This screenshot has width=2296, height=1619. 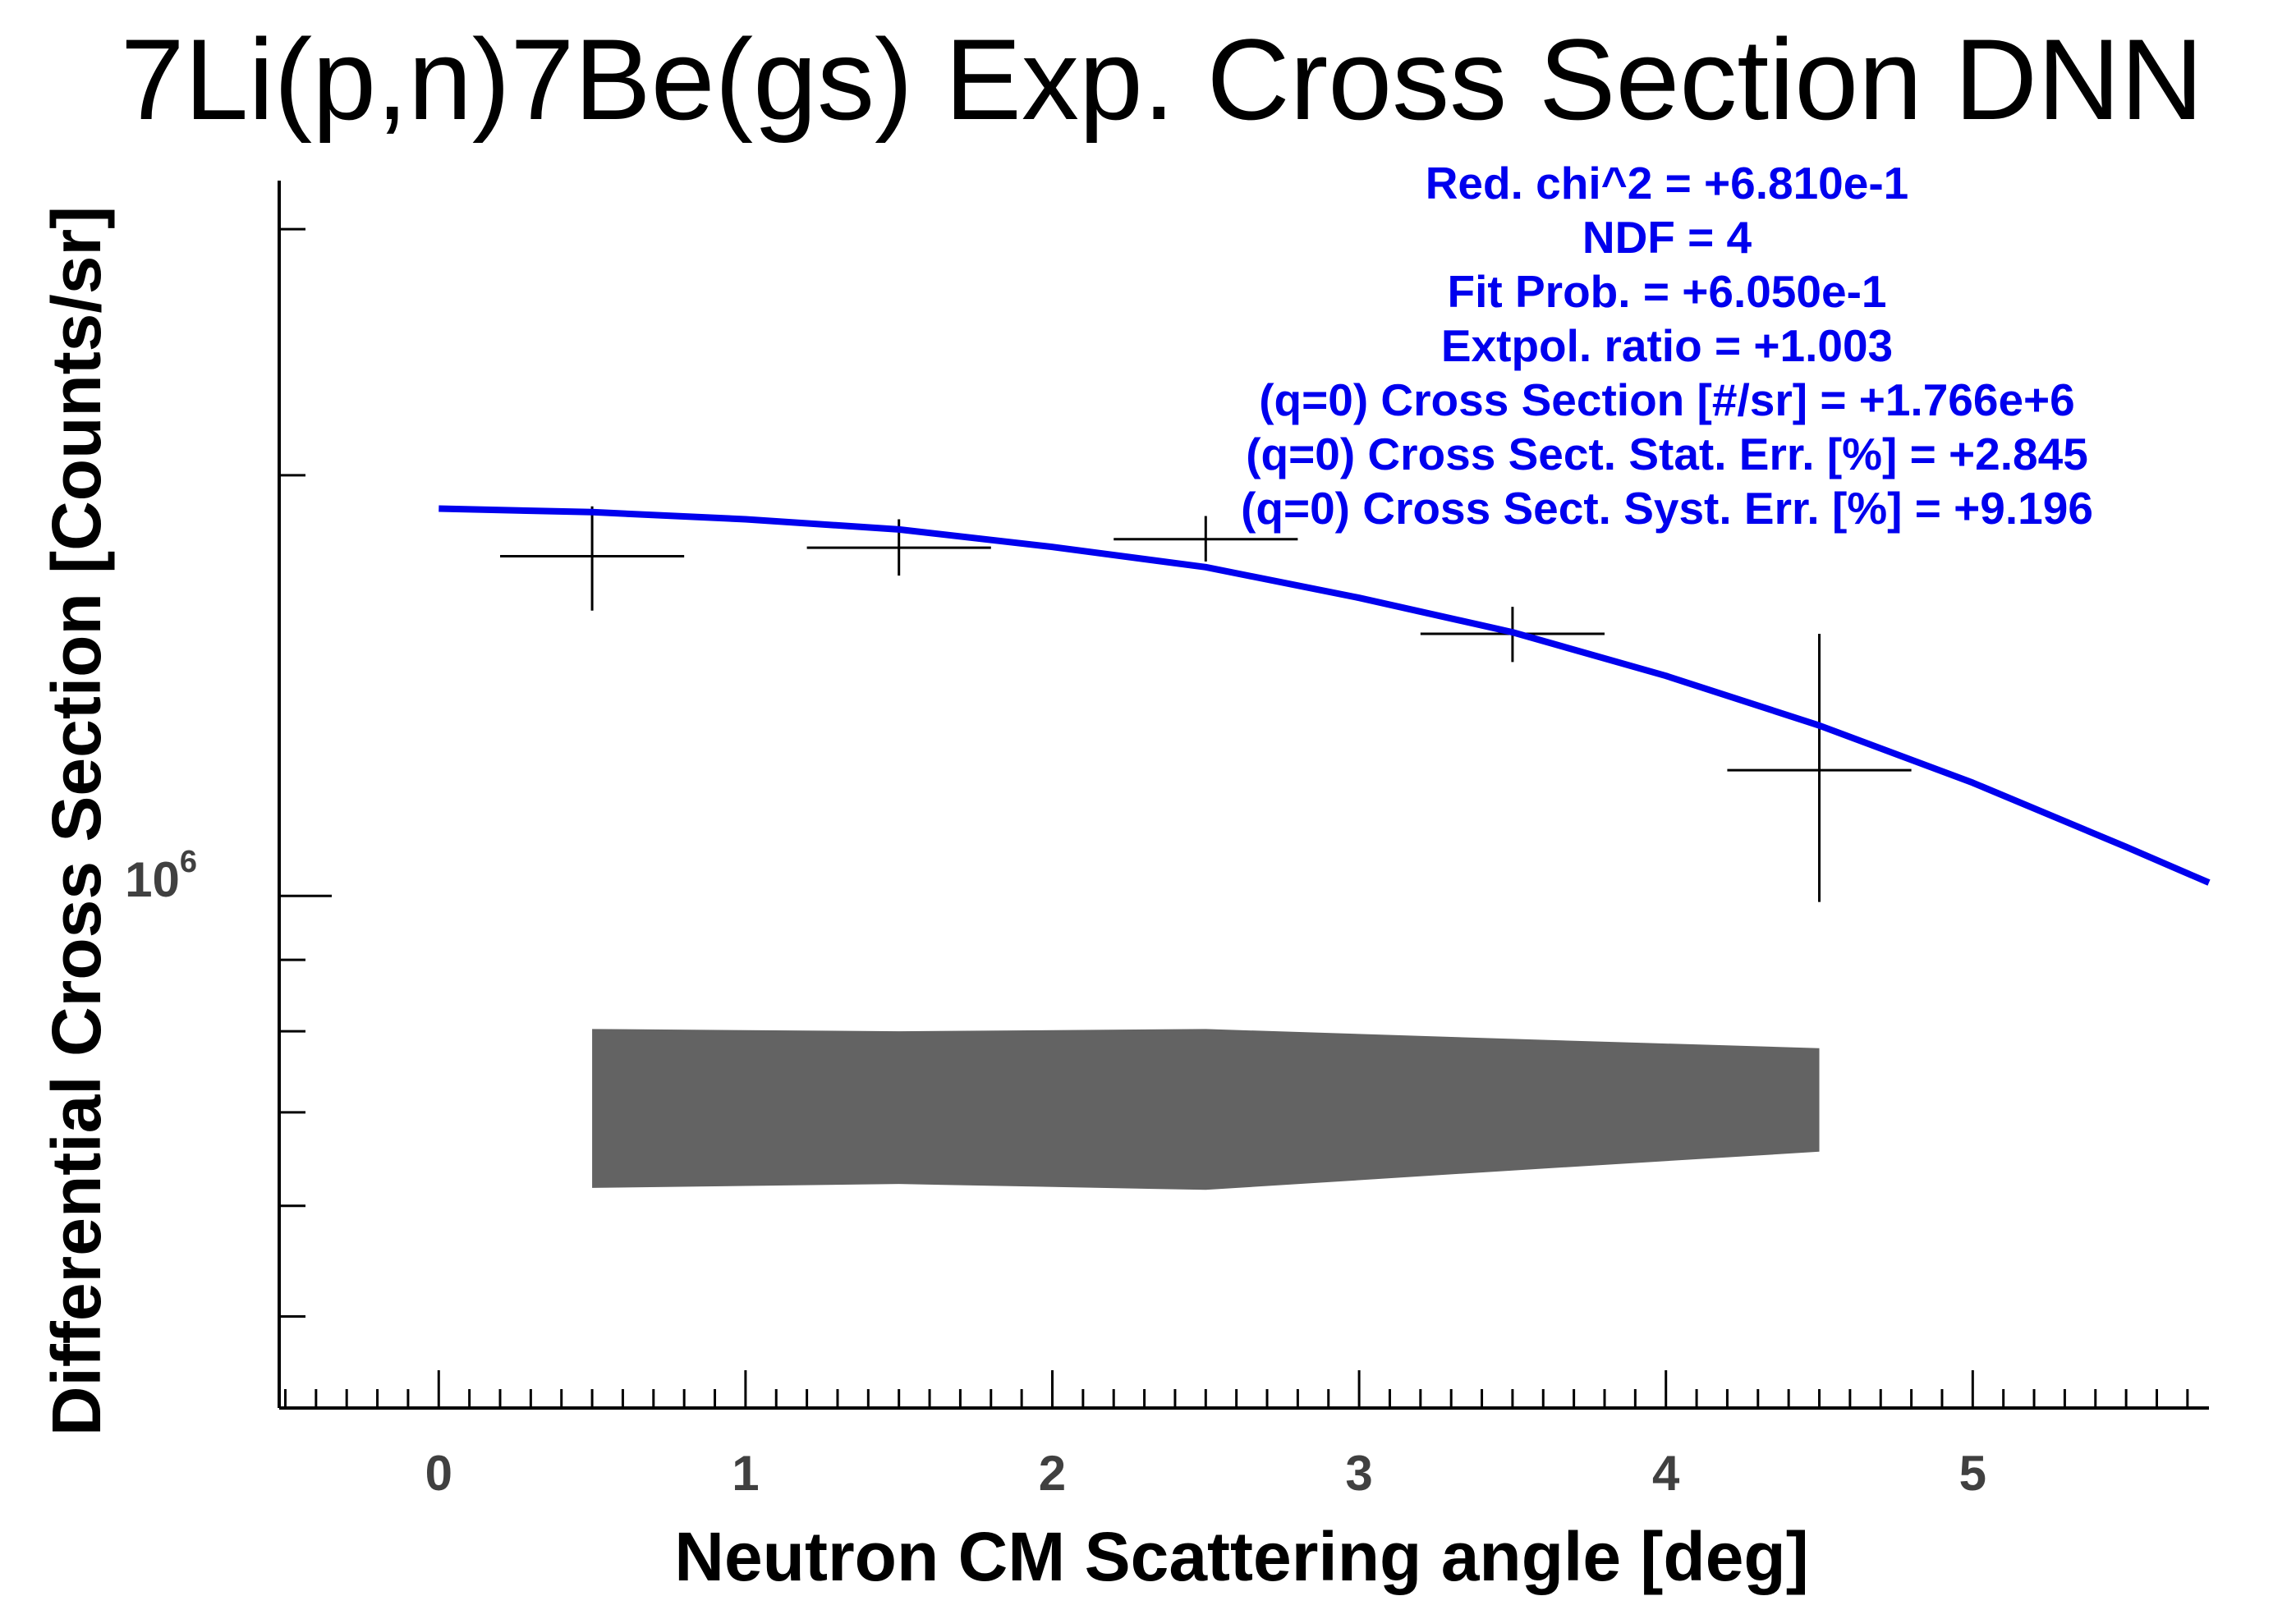 What do you see at coordinates (1241, 1556) in the screenshot?
I see `x-axis-label: Neutron CM Scattering angle [deg]` at bounding box center [1241, 1556].